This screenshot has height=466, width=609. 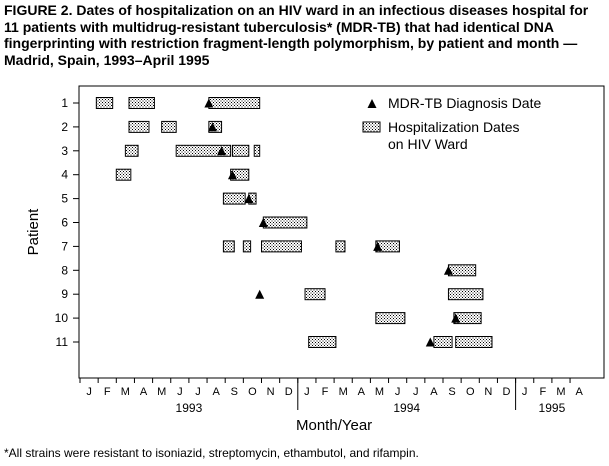 What do you see at coordinates (64, 199) in the screenshot?
I see `y-tick-label: 5` at bounding box center [64, 199].